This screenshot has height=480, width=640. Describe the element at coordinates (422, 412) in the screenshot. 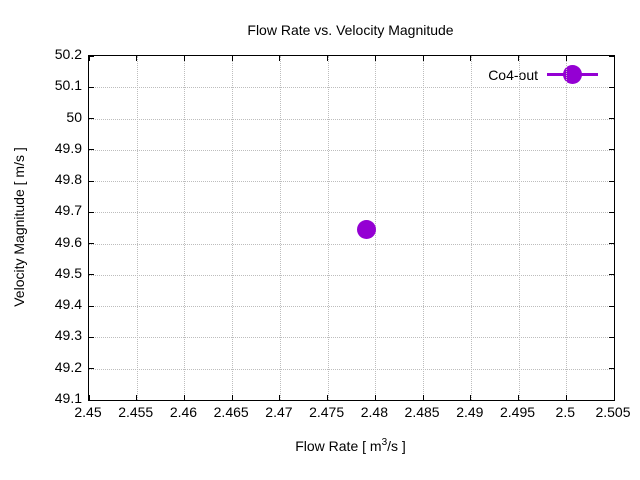

I see `x-tick-label: 2.485` at that location.